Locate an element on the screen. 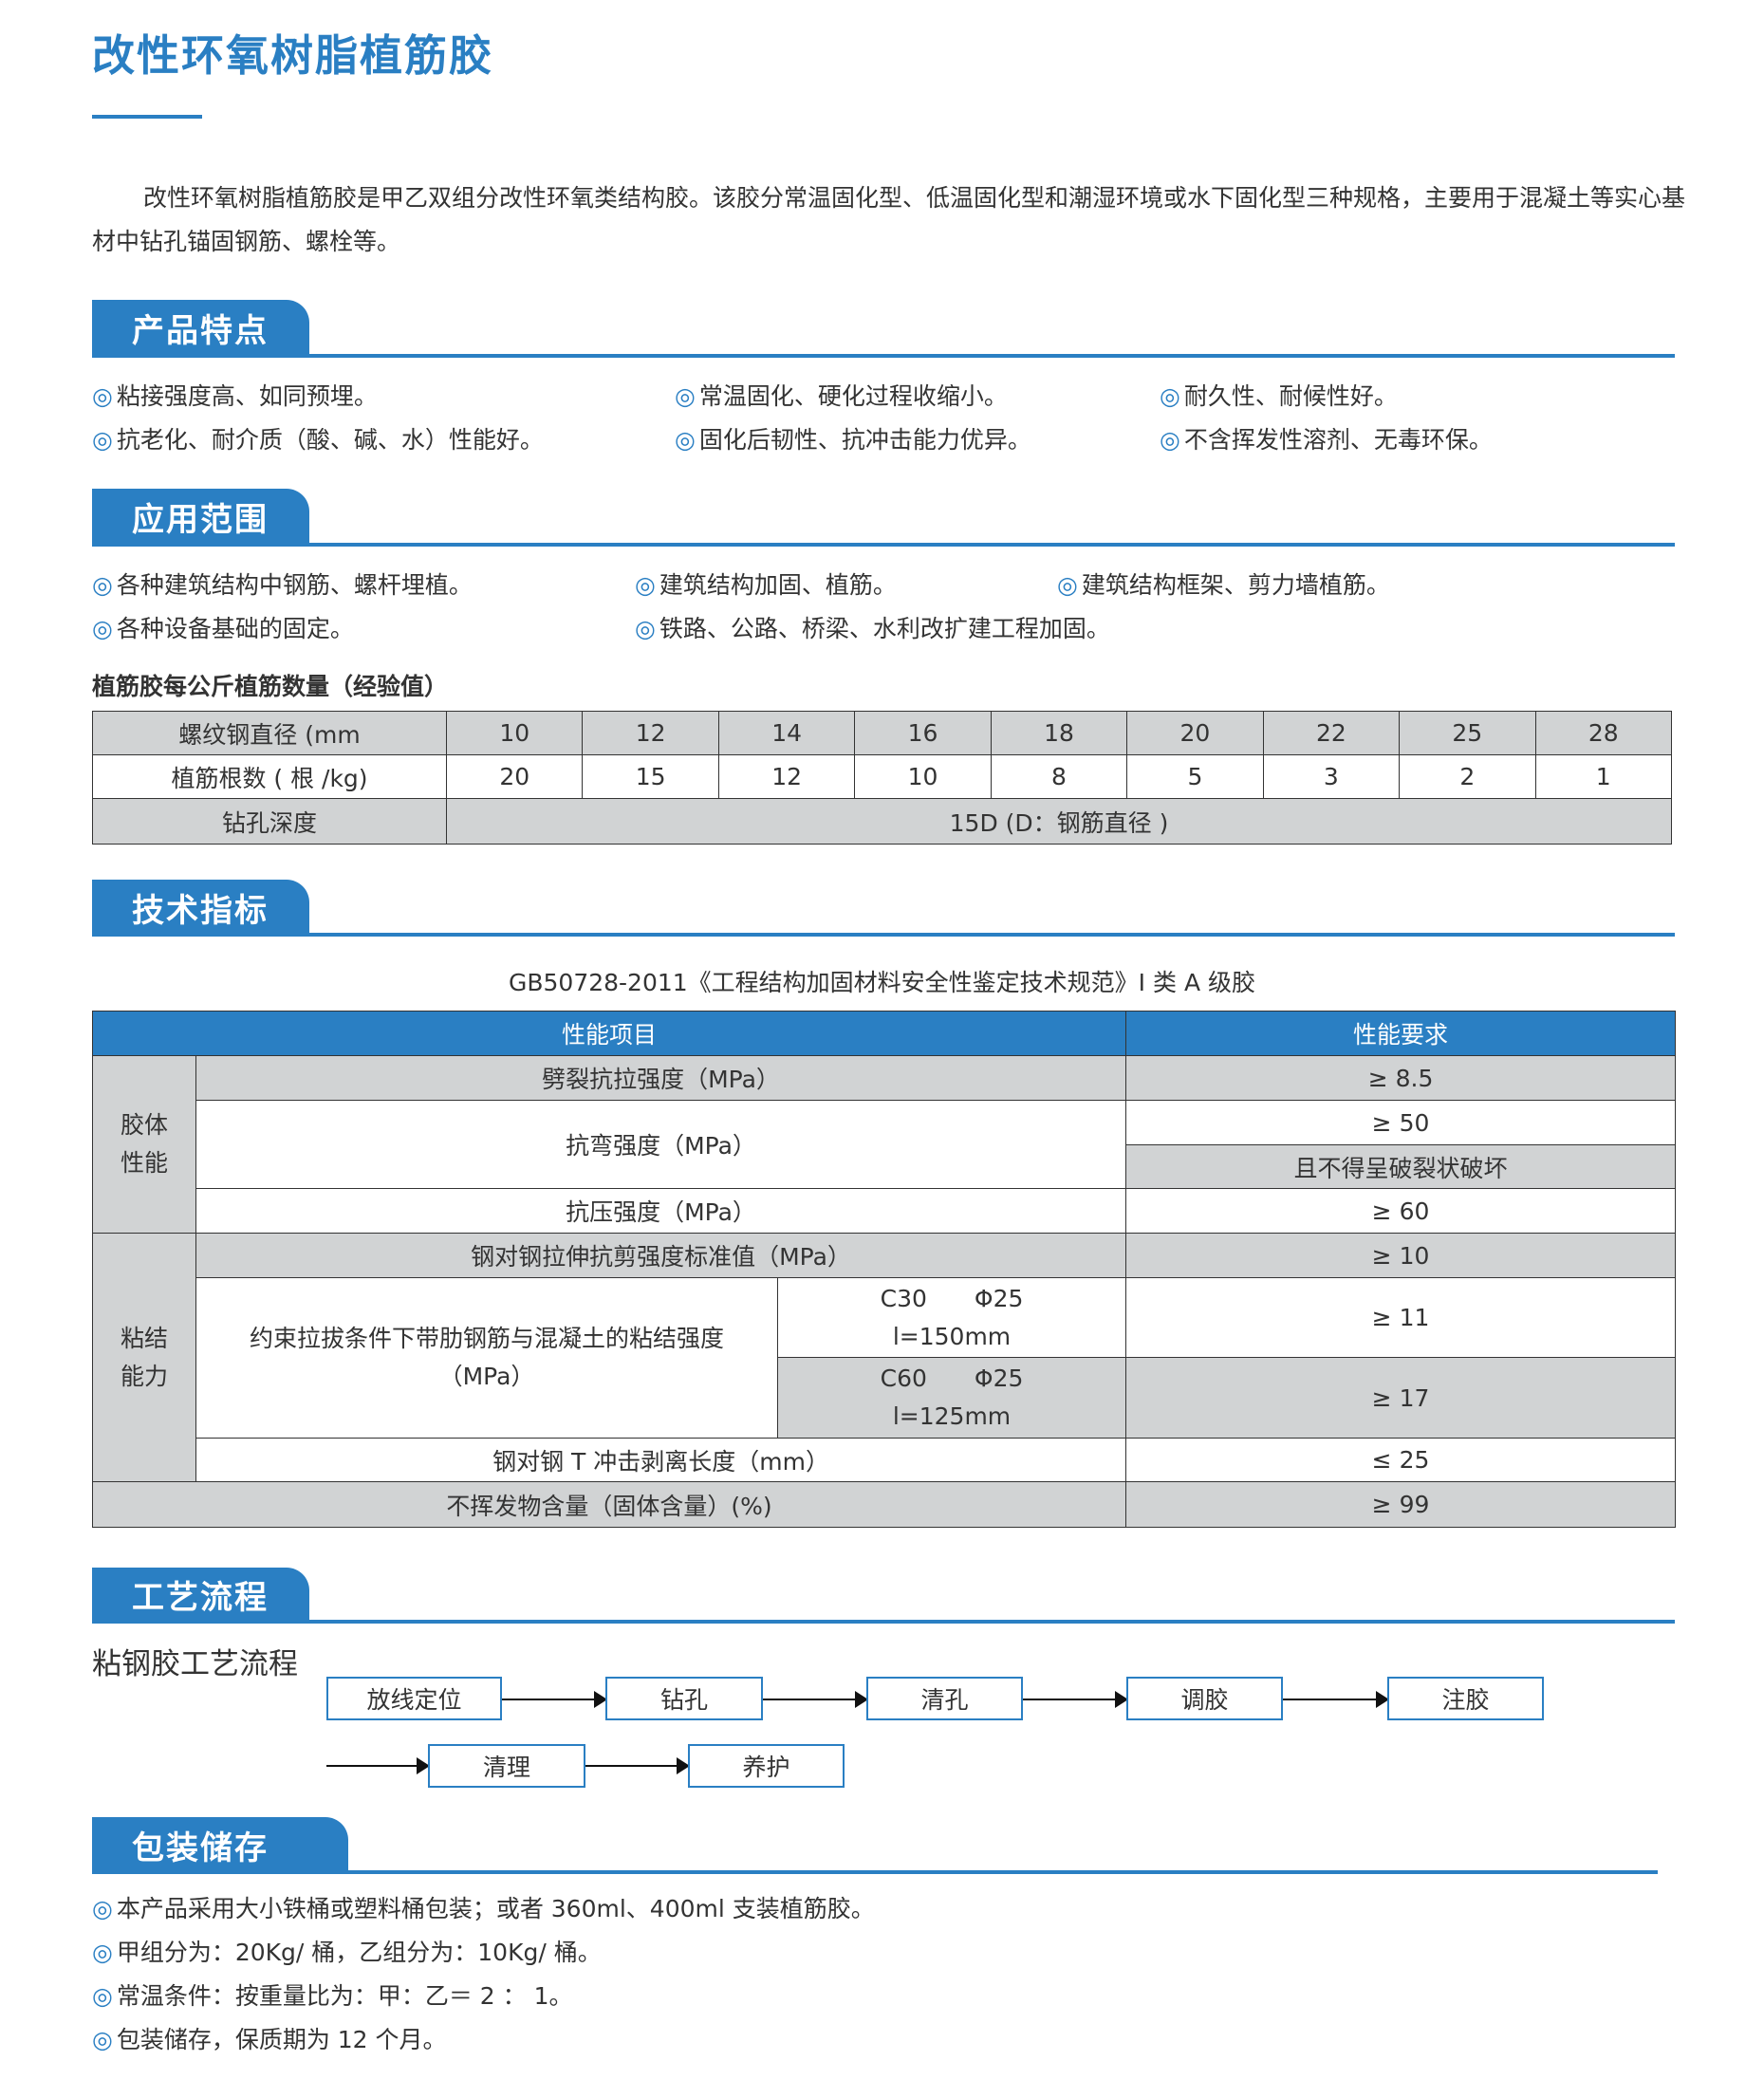  cell: 约束拉拔条件下带肋钢筋与混凝土的粘结强度（MPa） is located at coordinates (486, 1358).